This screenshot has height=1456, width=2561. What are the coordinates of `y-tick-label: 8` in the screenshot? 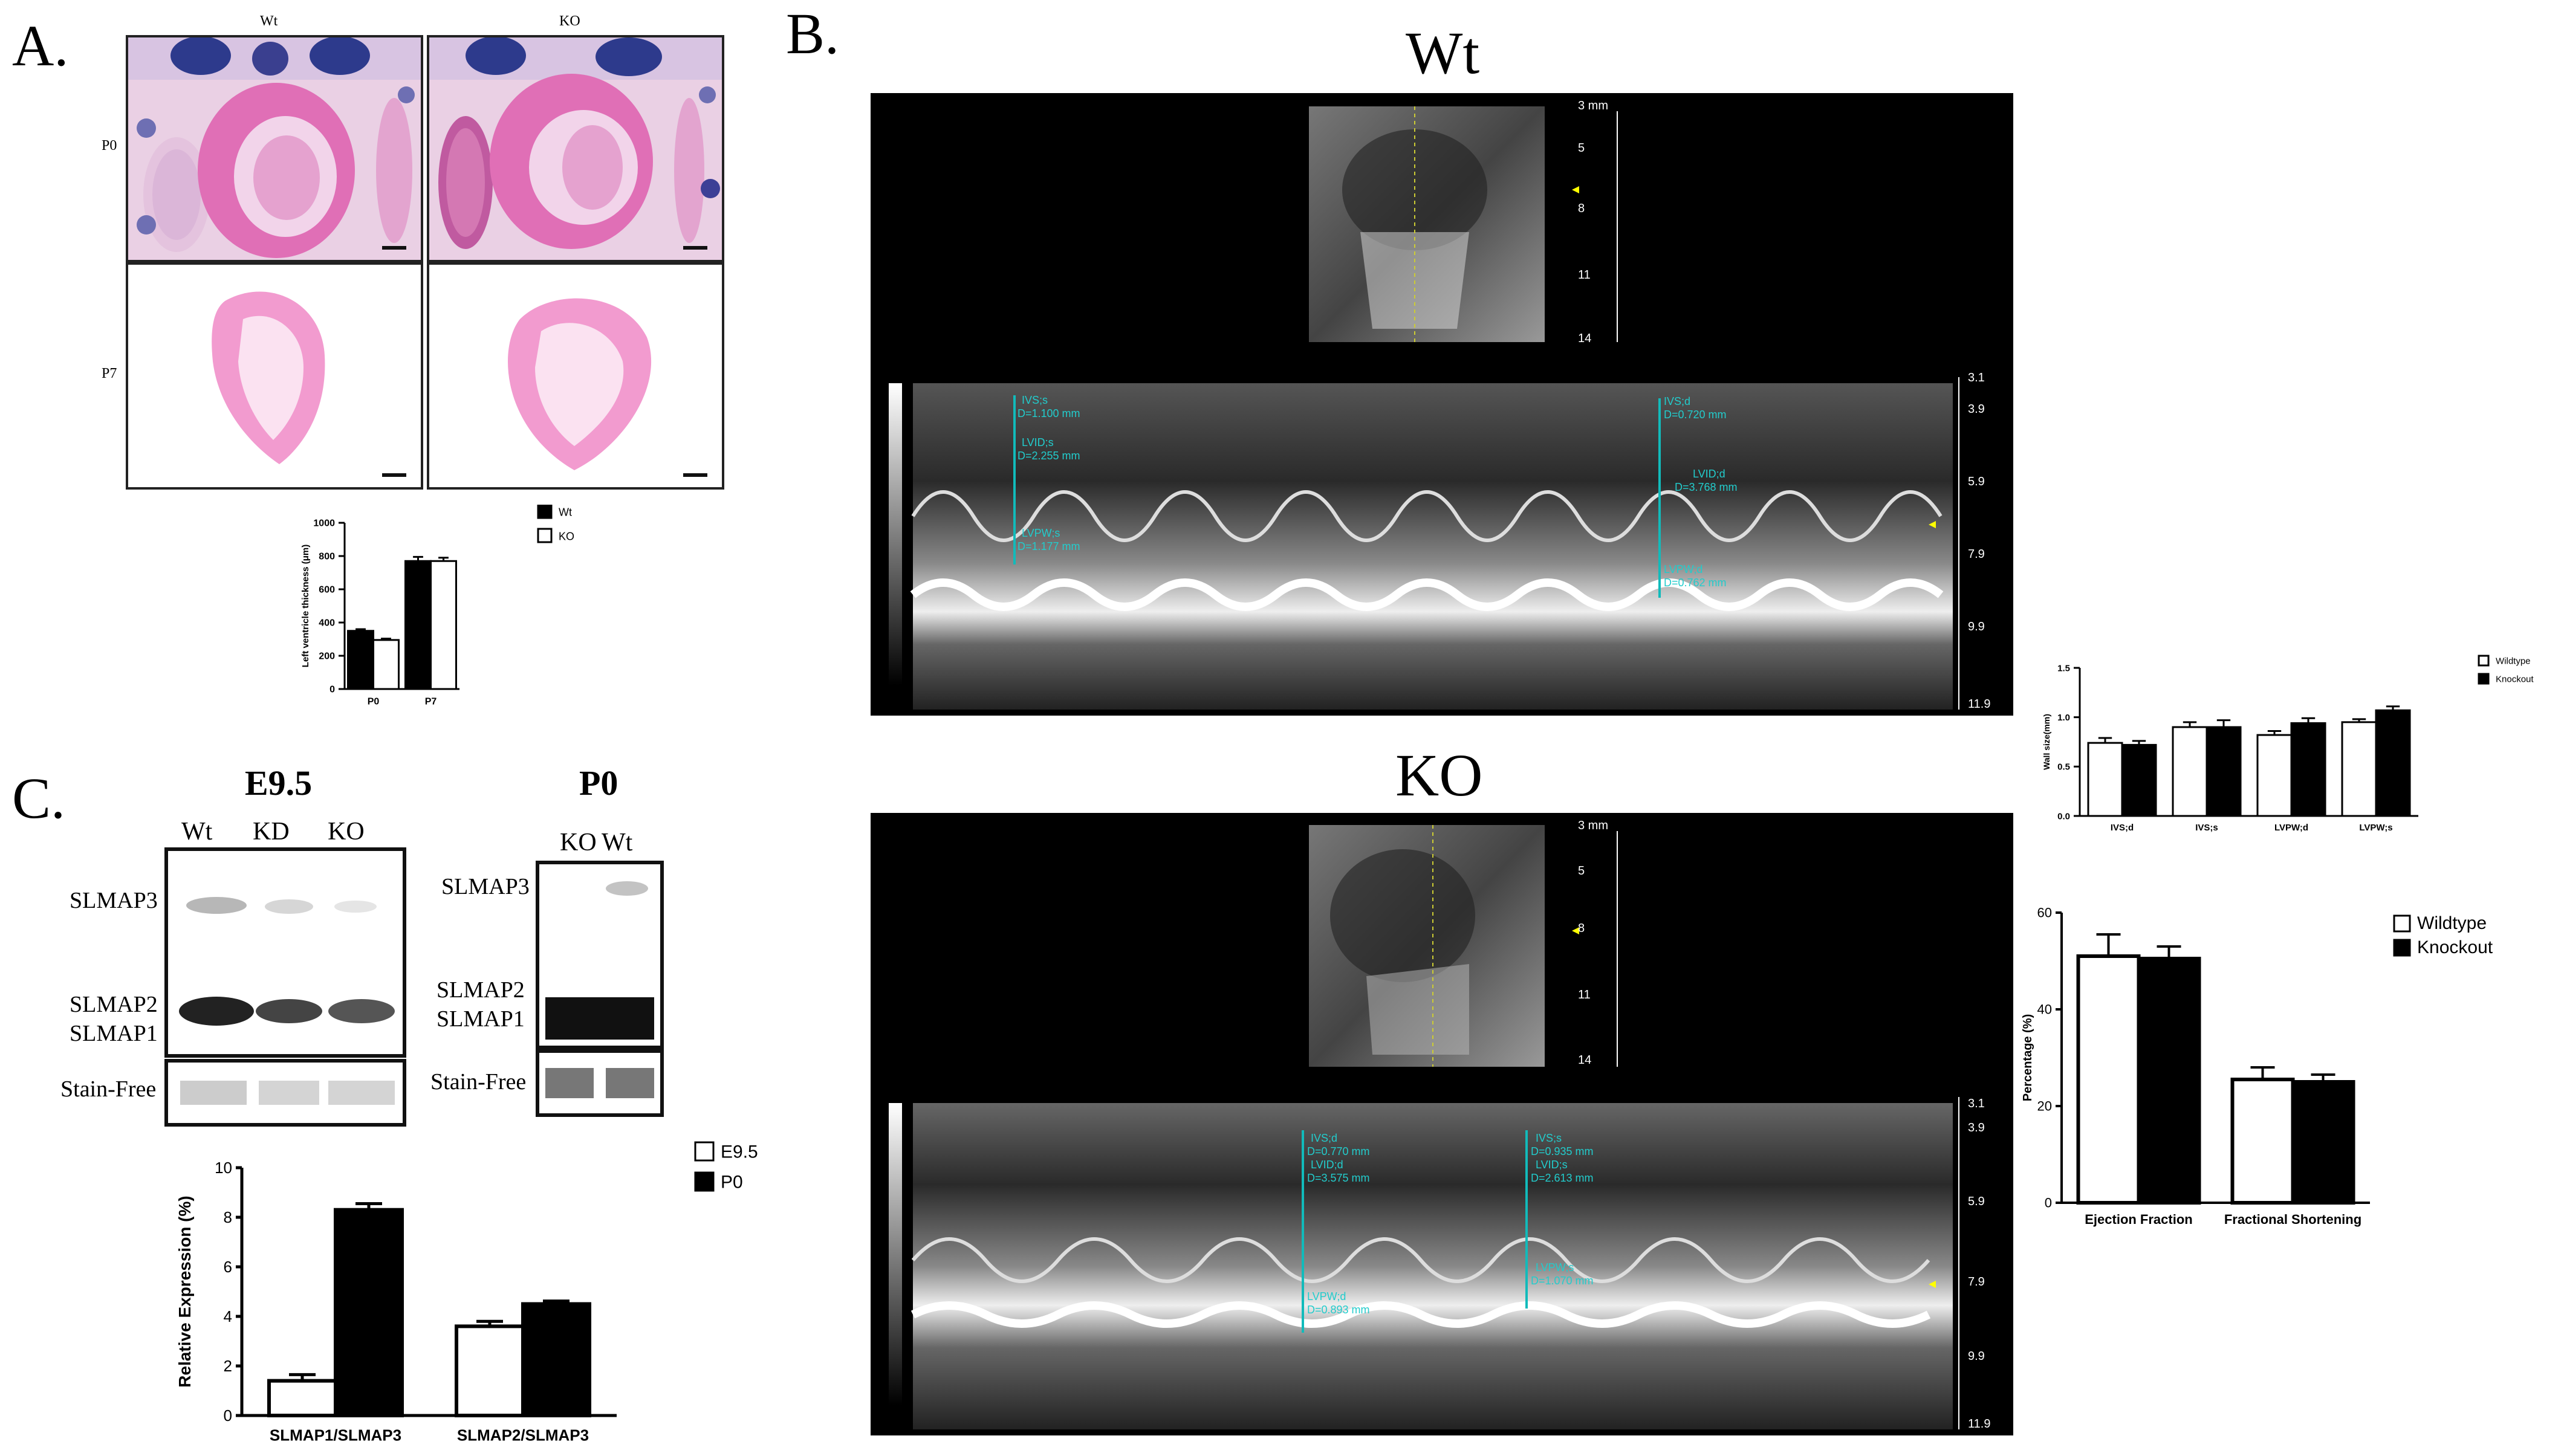 It's located at (228, 1217).